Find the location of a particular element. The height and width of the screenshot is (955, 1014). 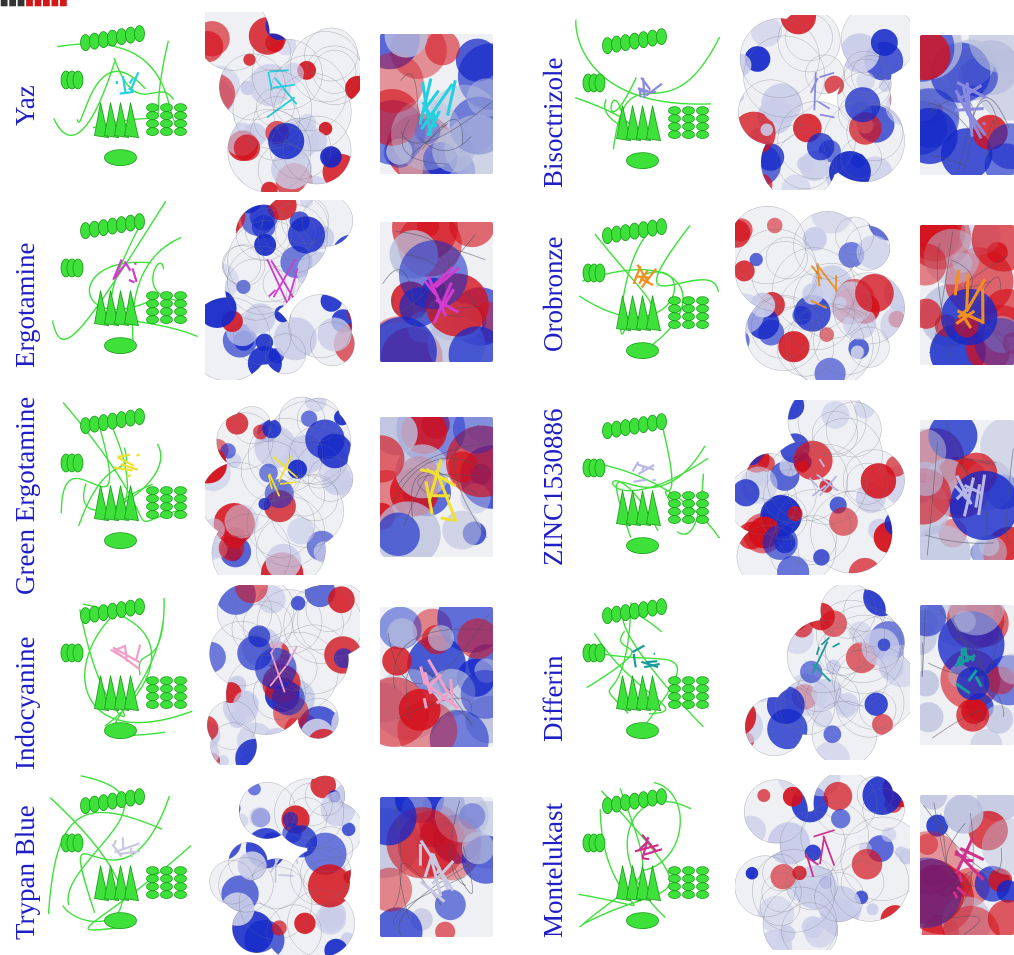

row-label-left-4: Indocyanine is located at coordinates (25, 703).